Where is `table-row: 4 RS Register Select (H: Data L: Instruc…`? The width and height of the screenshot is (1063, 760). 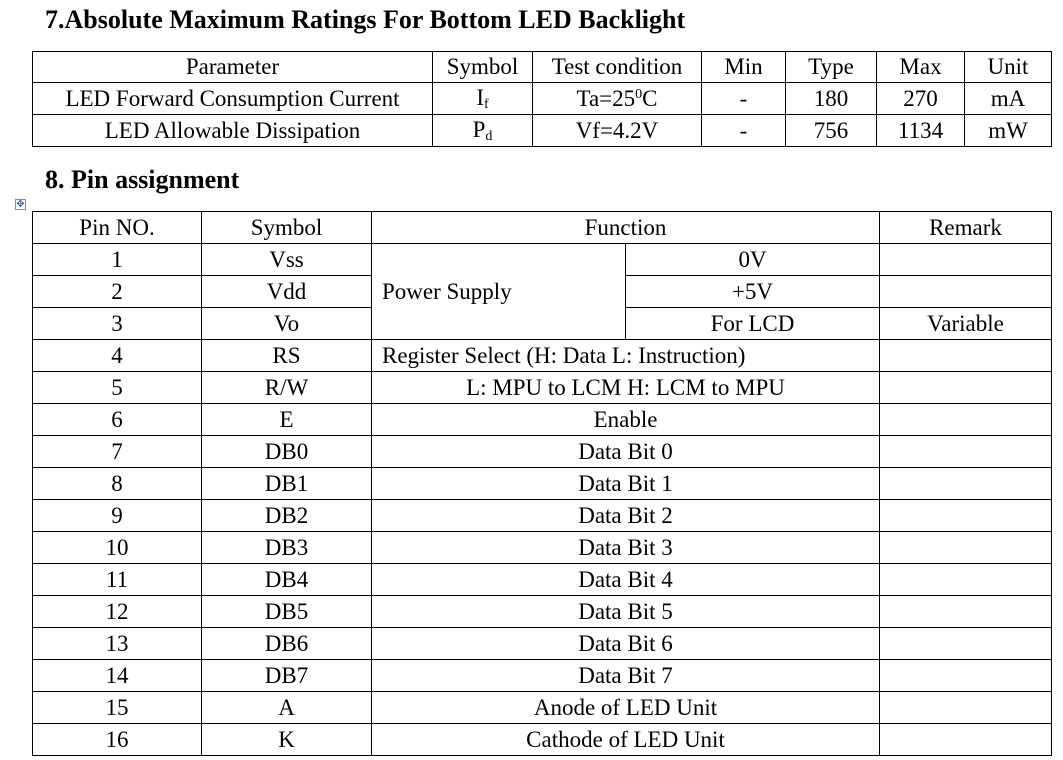 table-row: 4 RS Register Select (H: Data L: Instruc… is located at coordinates (542, 355).